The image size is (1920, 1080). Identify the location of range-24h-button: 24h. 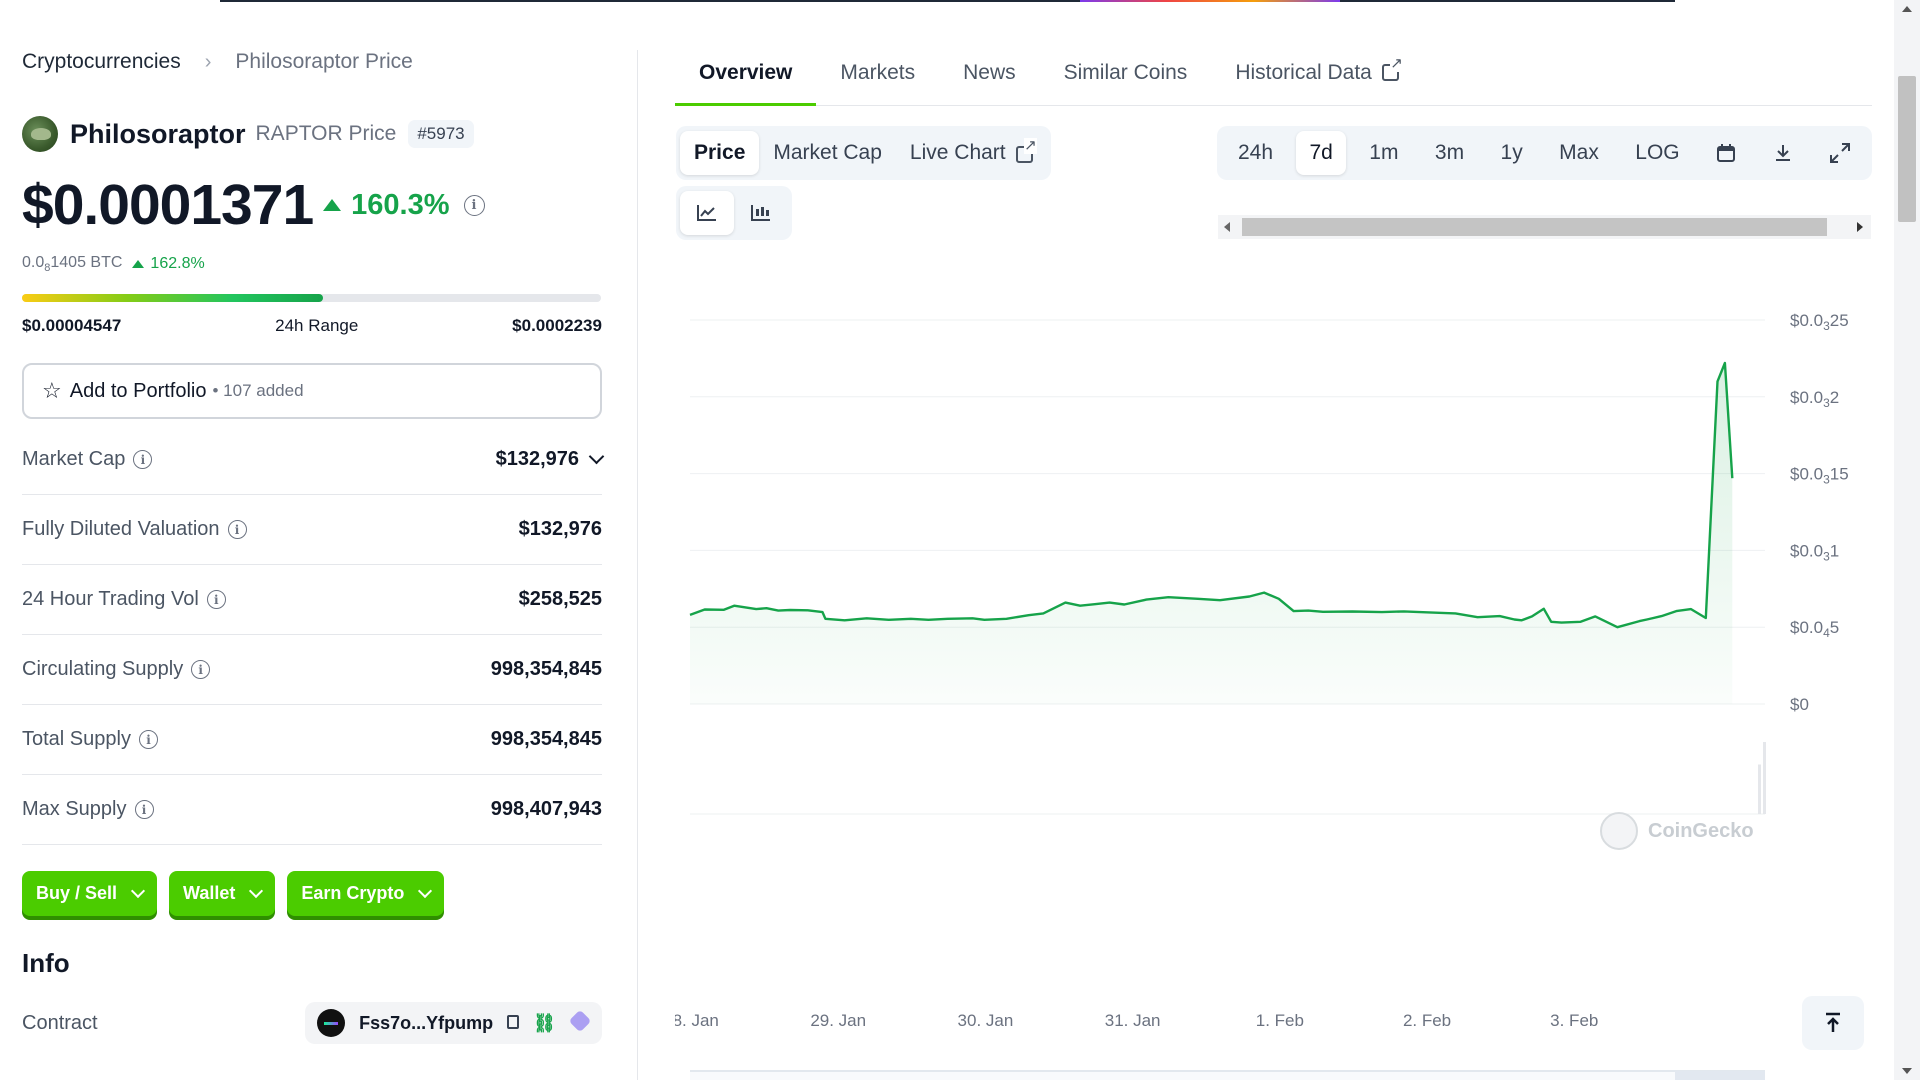
(1256, 152).